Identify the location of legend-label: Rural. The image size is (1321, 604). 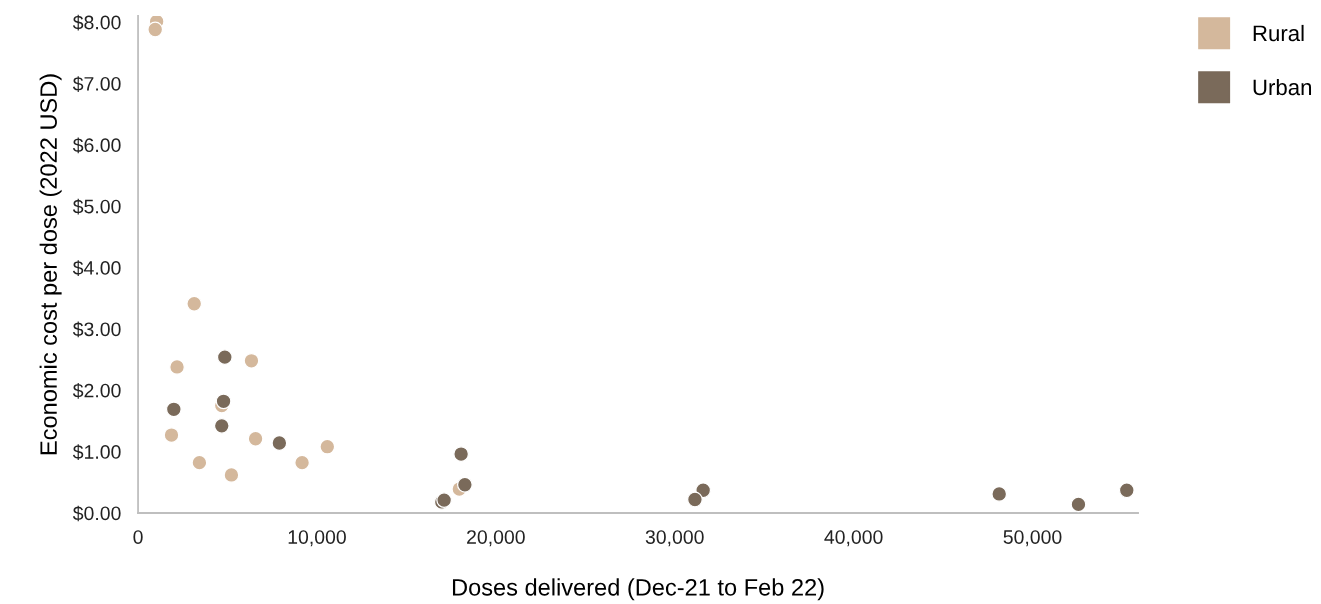
(1278, 33).